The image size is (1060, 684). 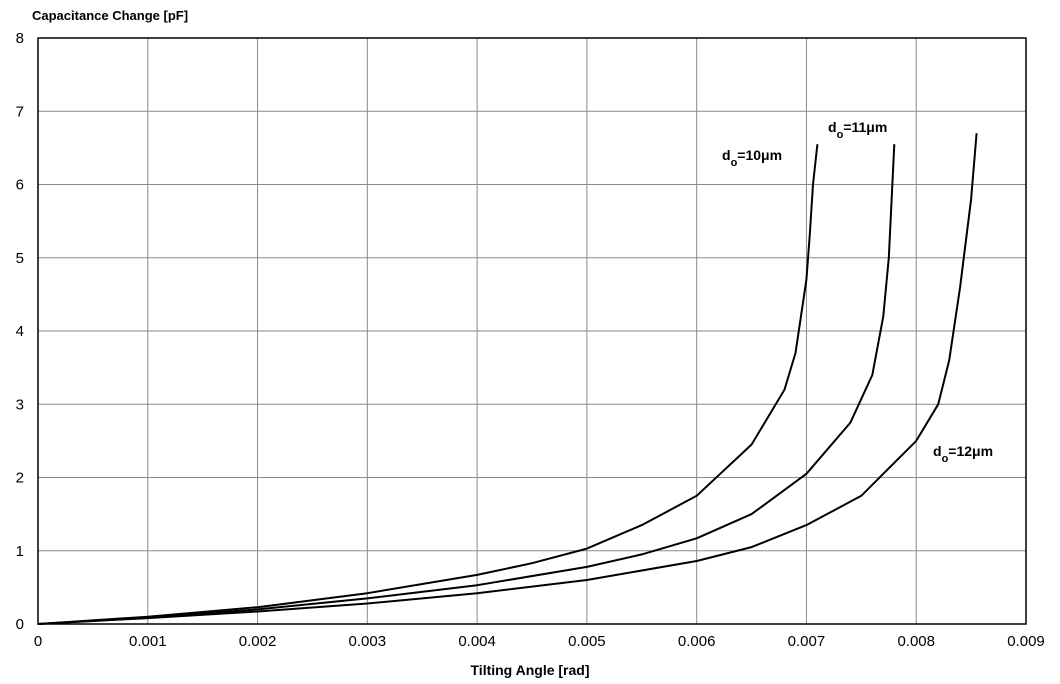 I want to click on x-tick-label: 0.004, so click(x=477, y=641).